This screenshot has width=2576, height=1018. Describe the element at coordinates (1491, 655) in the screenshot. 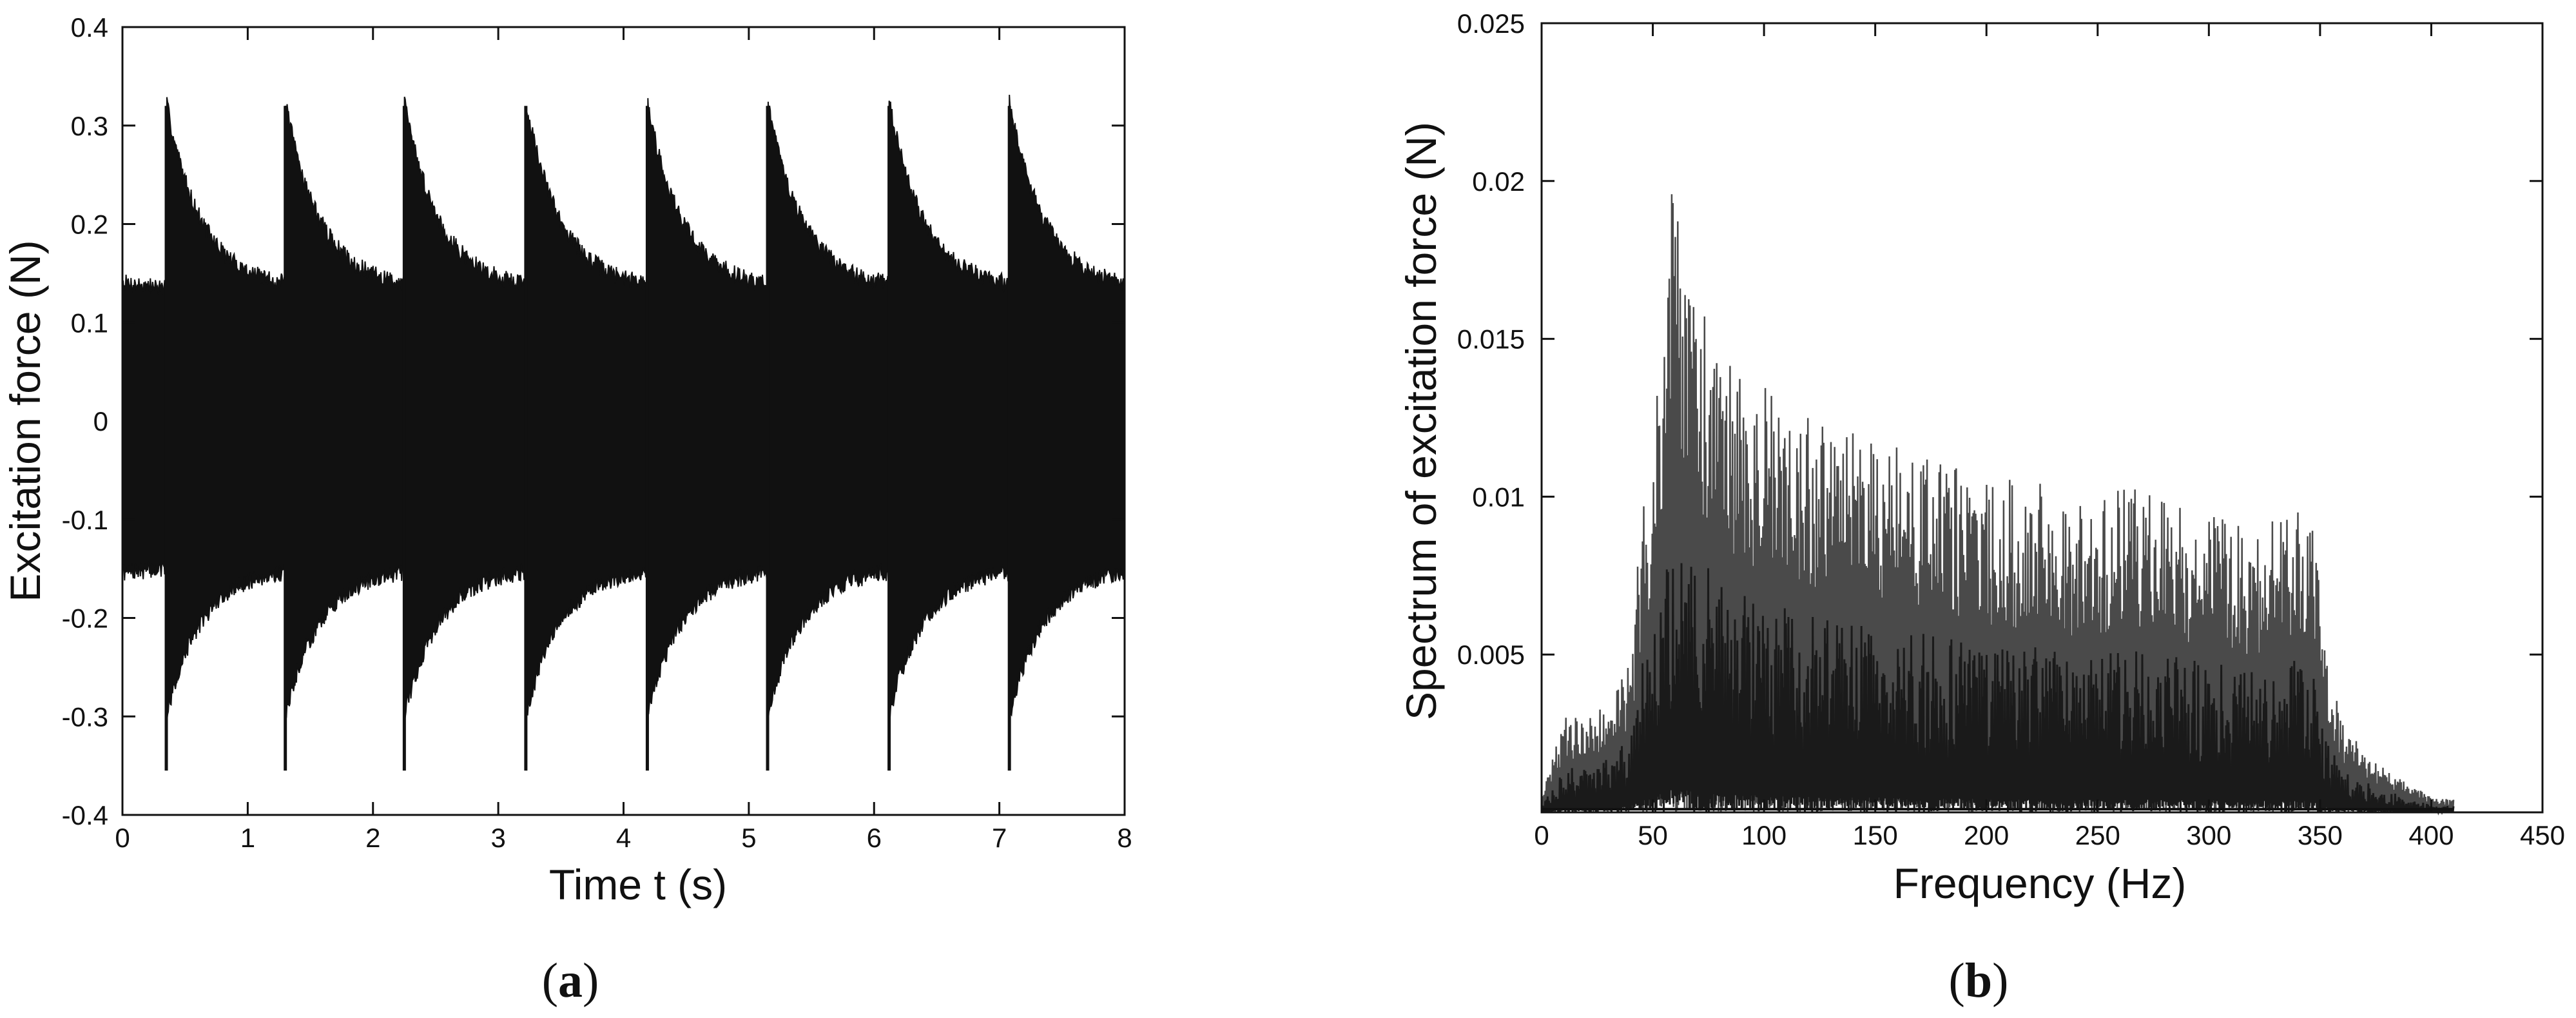

I see `chart-b-y-tick-label: 0.005` at that location.